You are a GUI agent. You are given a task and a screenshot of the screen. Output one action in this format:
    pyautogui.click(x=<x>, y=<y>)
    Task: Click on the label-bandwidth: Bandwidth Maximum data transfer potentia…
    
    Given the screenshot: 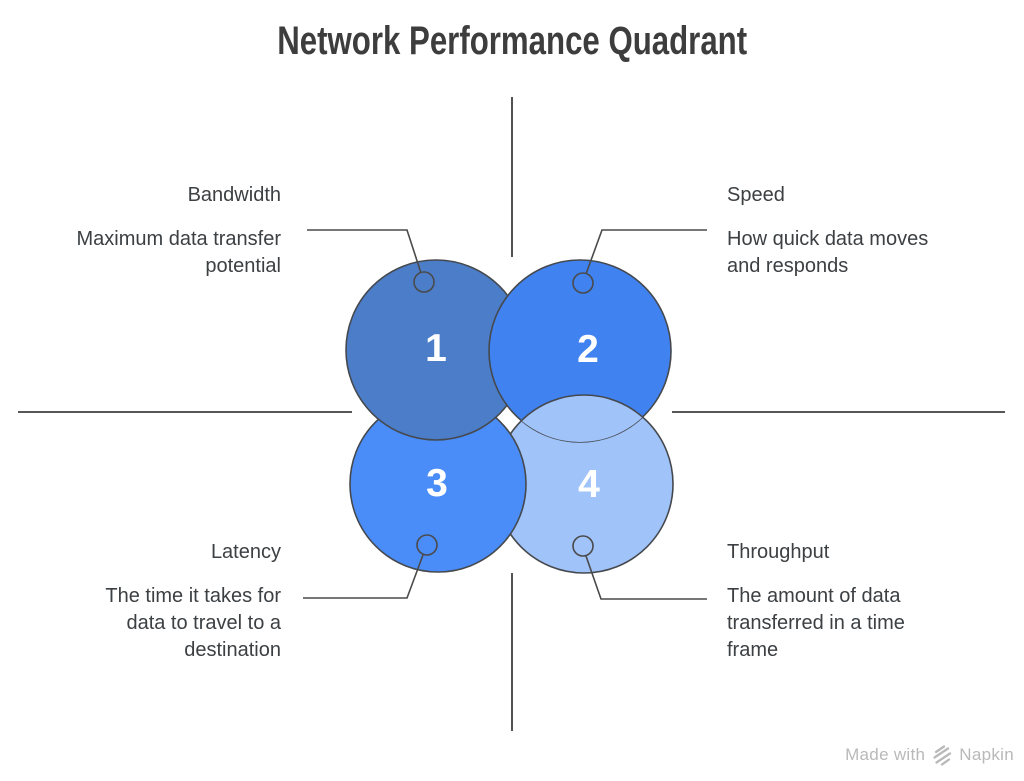 What is the action you would take?
    pyautogui.click(x=140, y=231)
    